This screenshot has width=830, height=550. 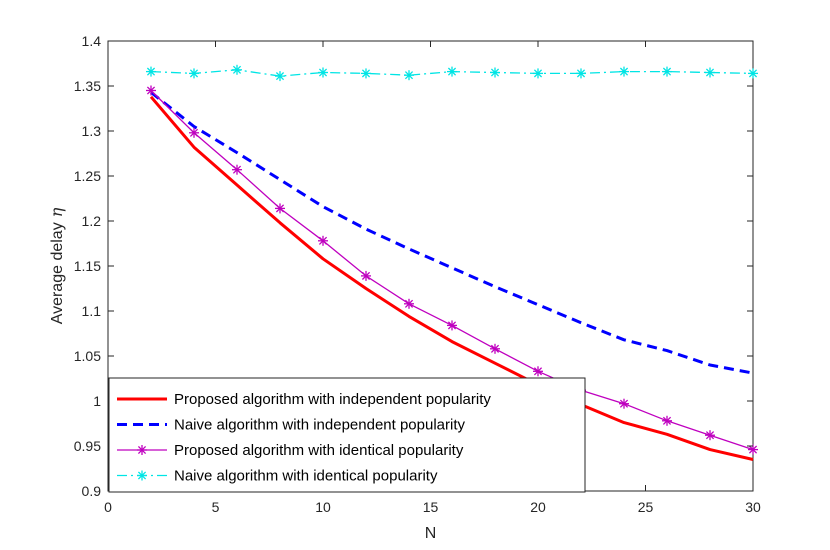 What do you see at coordinates (87, 266) in the screenshot?
I see `y-tick-label: 1.15` at bounding box center [87, 266].